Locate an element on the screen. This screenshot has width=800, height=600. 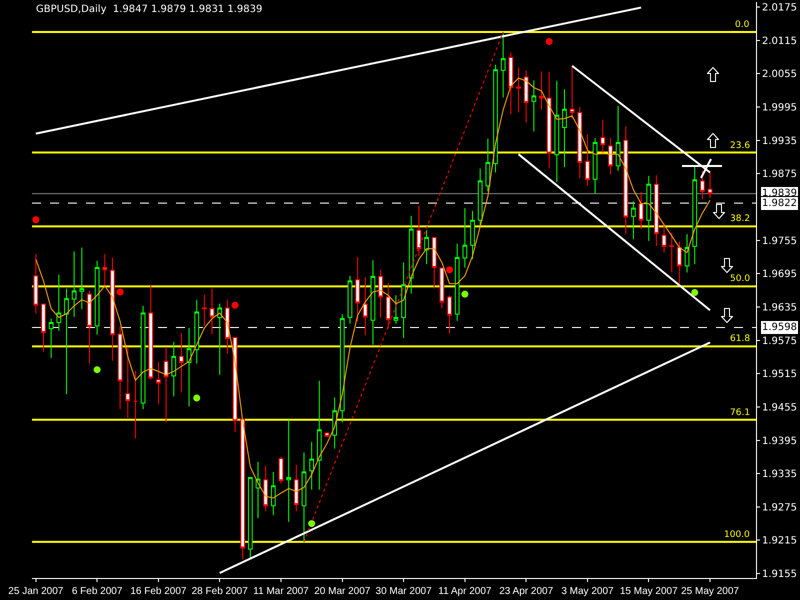
y-tick-label: 2.0115 is located at coordinates (779, 41).